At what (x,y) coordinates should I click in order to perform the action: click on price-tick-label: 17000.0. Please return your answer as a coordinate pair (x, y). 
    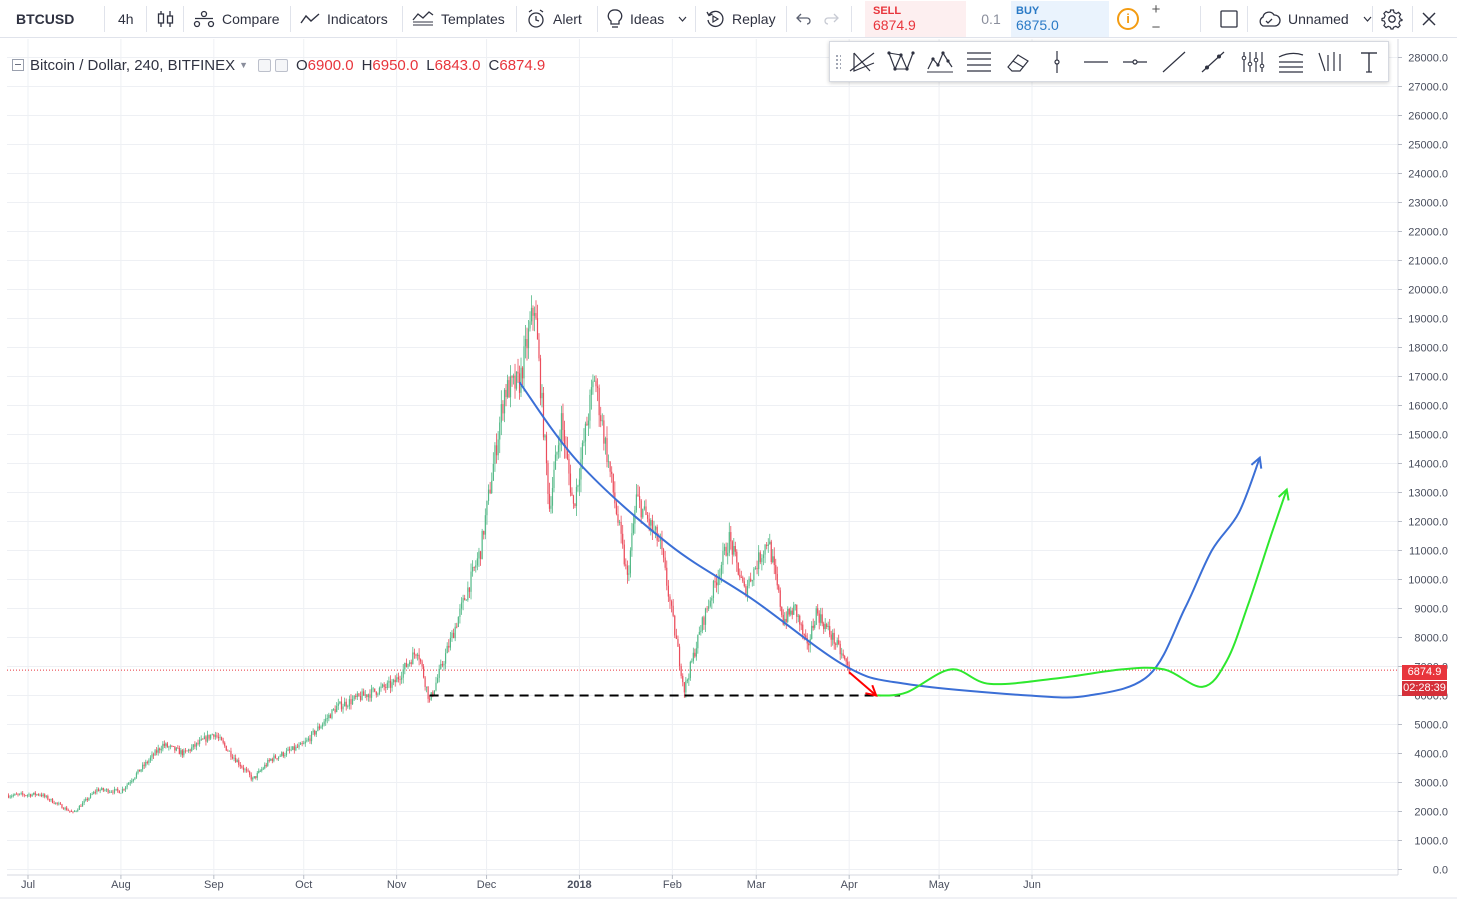
    Looking at the image, I should click on (1428, 378).